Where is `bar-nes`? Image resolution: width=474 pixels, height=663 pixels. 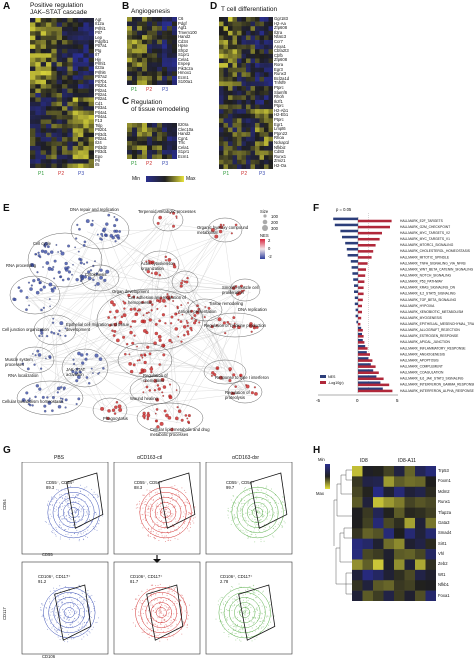 bar-nes is located at coordinates (345, 219).